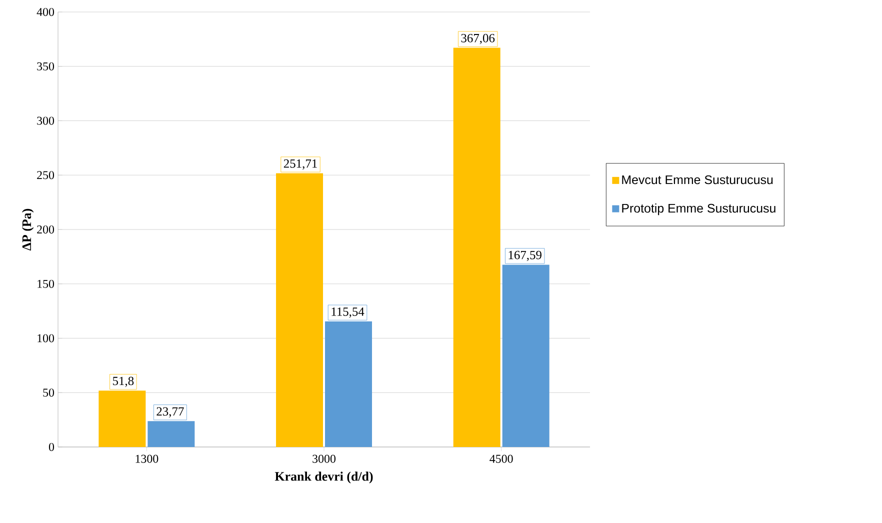 This screenshot has width=882, height=523. I want to click on y-tick-label: 0, so click(51, 447).